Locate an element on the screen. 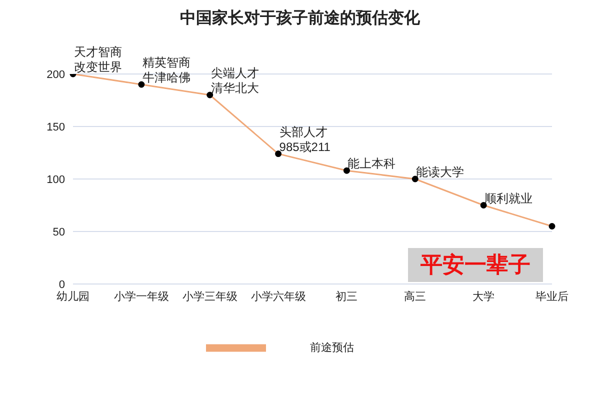  y-tick-label: 200 is located at coordinates (55, 74).